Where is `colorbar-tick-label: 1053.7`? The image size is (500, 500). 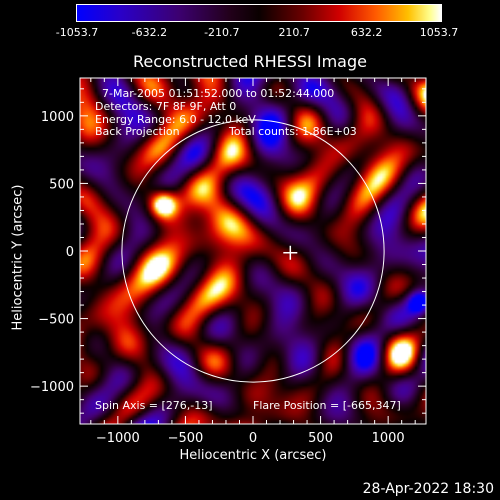 colorbar-tick-label: 1053.7 is located at coordinates (439, 32).